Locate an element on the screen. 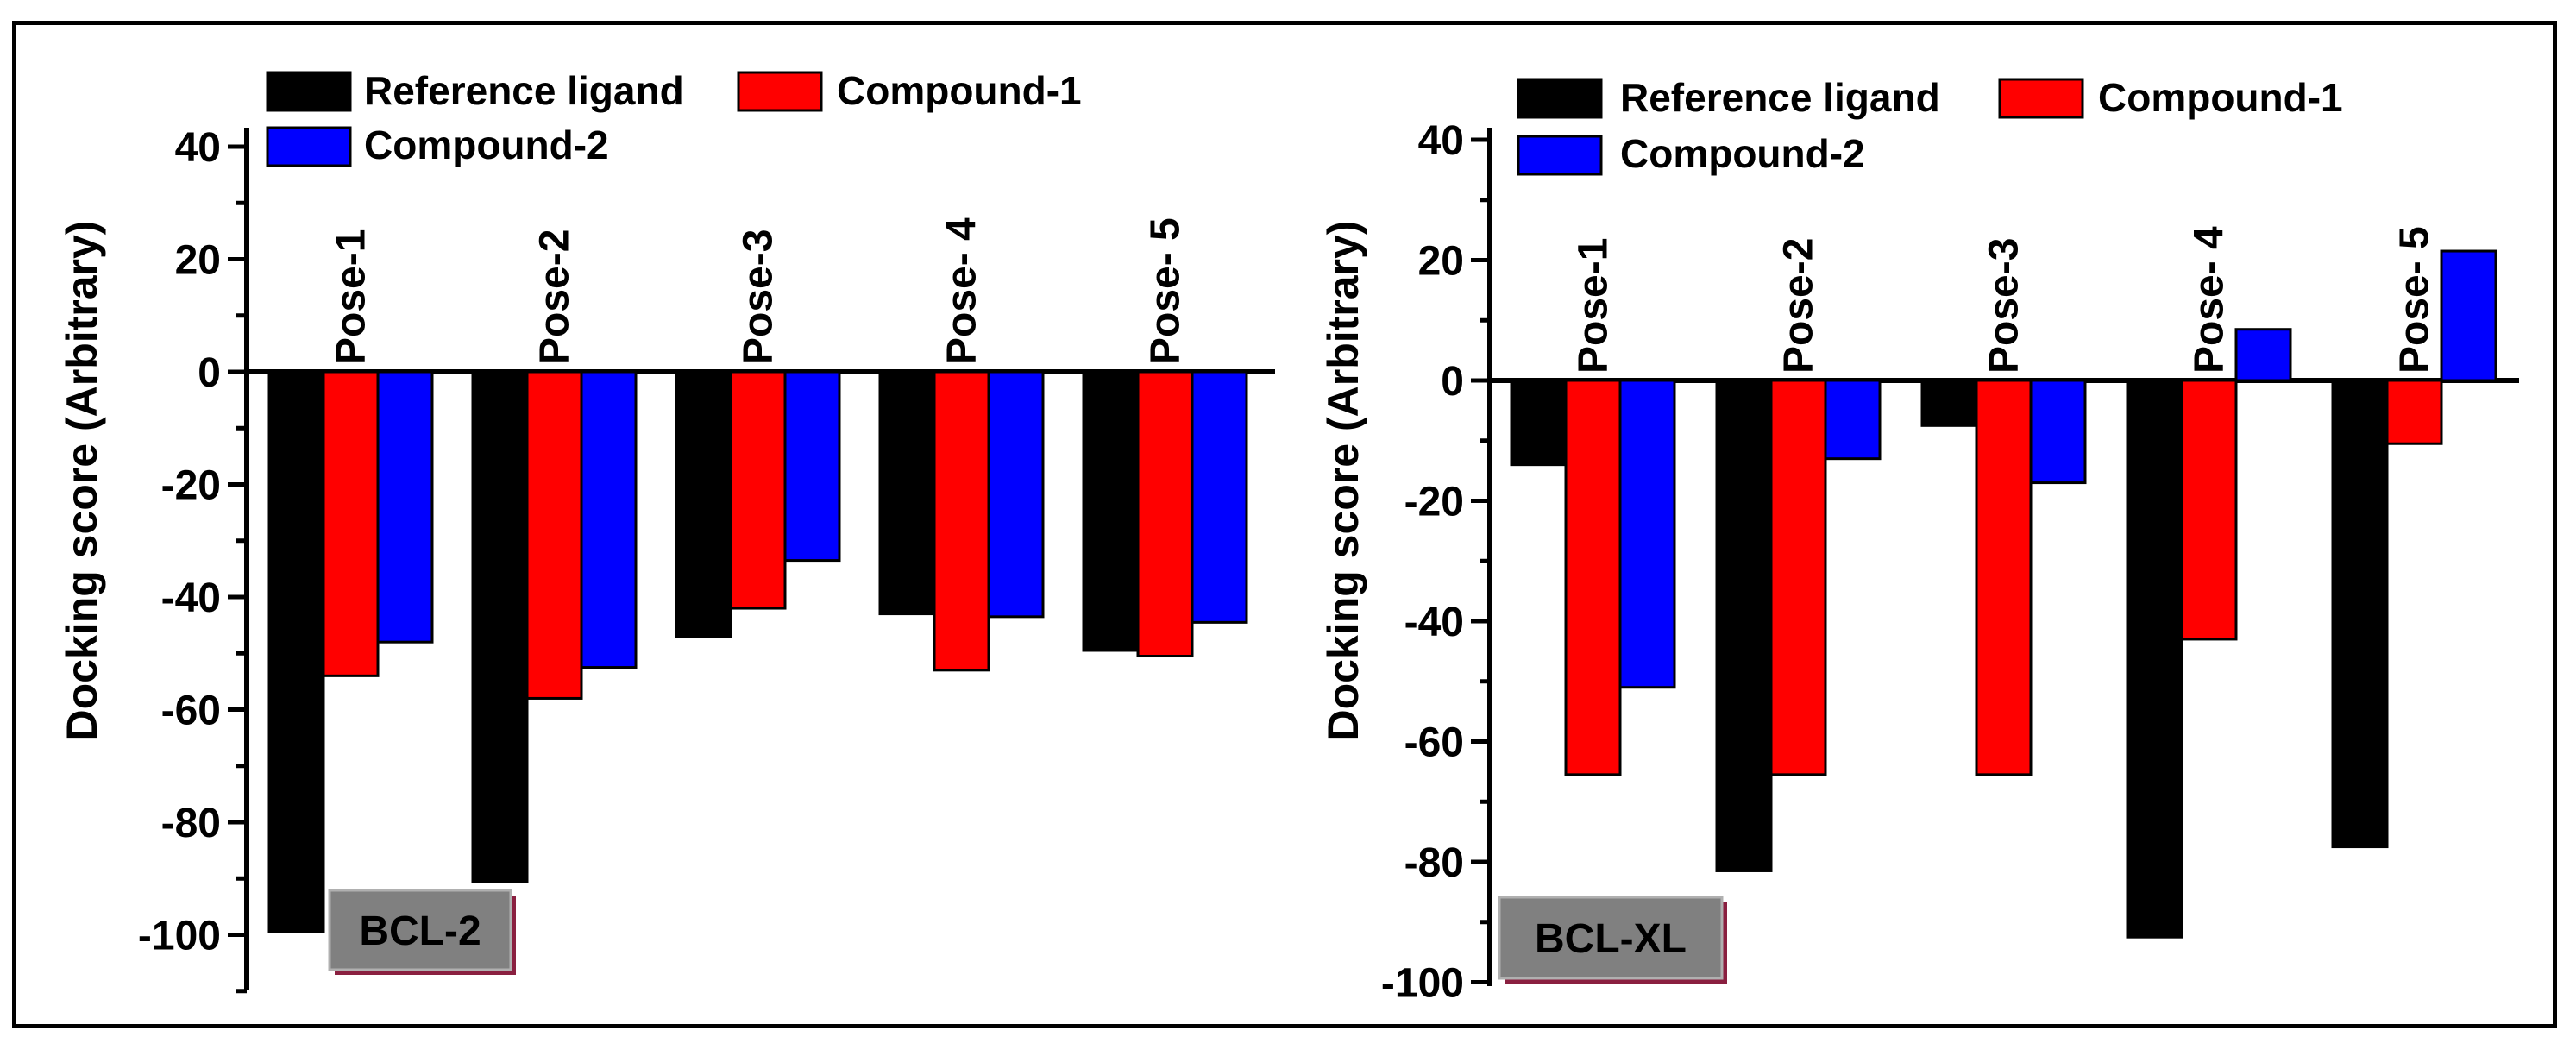 The image size is (2576, 1056). panel-2-legend: Reference ligand Compound-1 Compound-2 is located at coordinates (1930, 126).